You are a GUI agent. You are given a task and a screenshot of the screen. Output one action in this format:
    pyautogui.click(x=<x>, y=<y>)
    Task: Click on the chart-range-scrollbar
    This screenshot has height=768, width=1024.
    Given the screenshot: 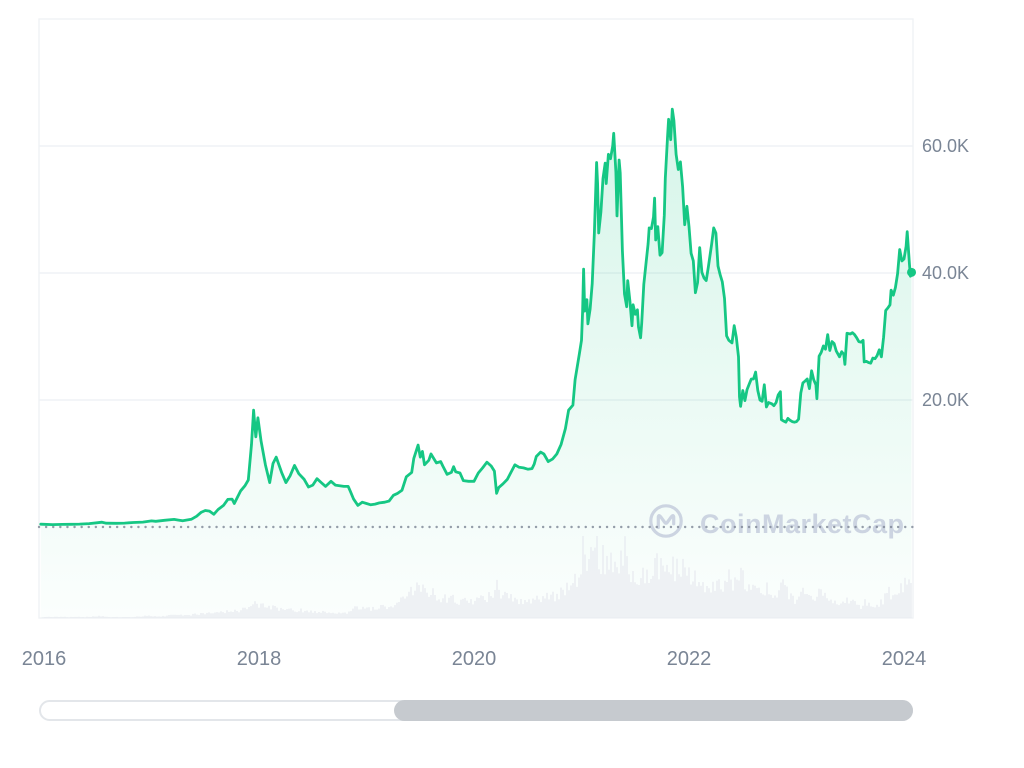 What is the action you would take?
    pyautogui.click(x=476, y=710)
    